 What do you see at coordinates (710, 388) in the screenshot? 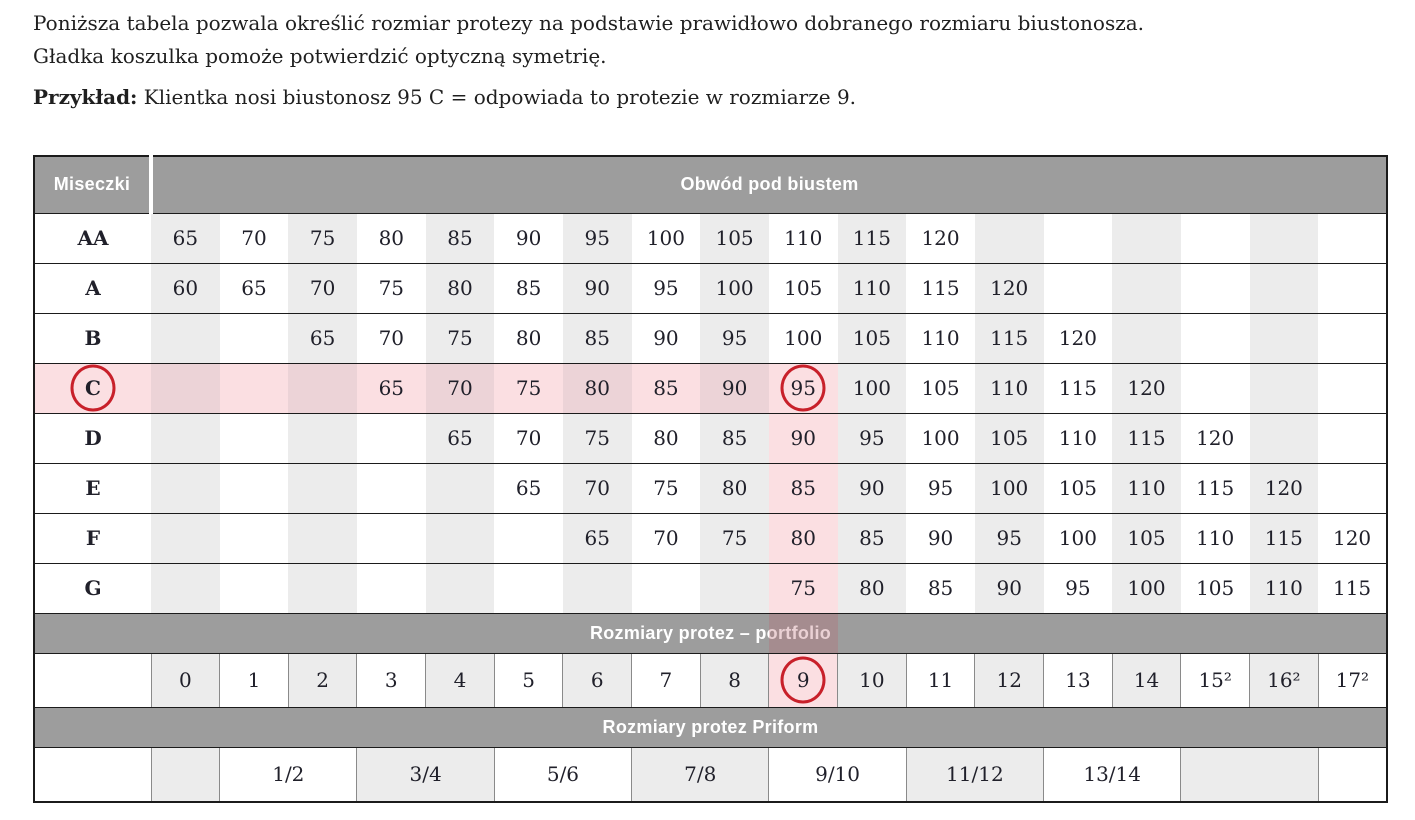
I see `cup-row-C: C 65 70 75 80 85 90 95 100 105 110 115 120` at bounding box center [710, 388].